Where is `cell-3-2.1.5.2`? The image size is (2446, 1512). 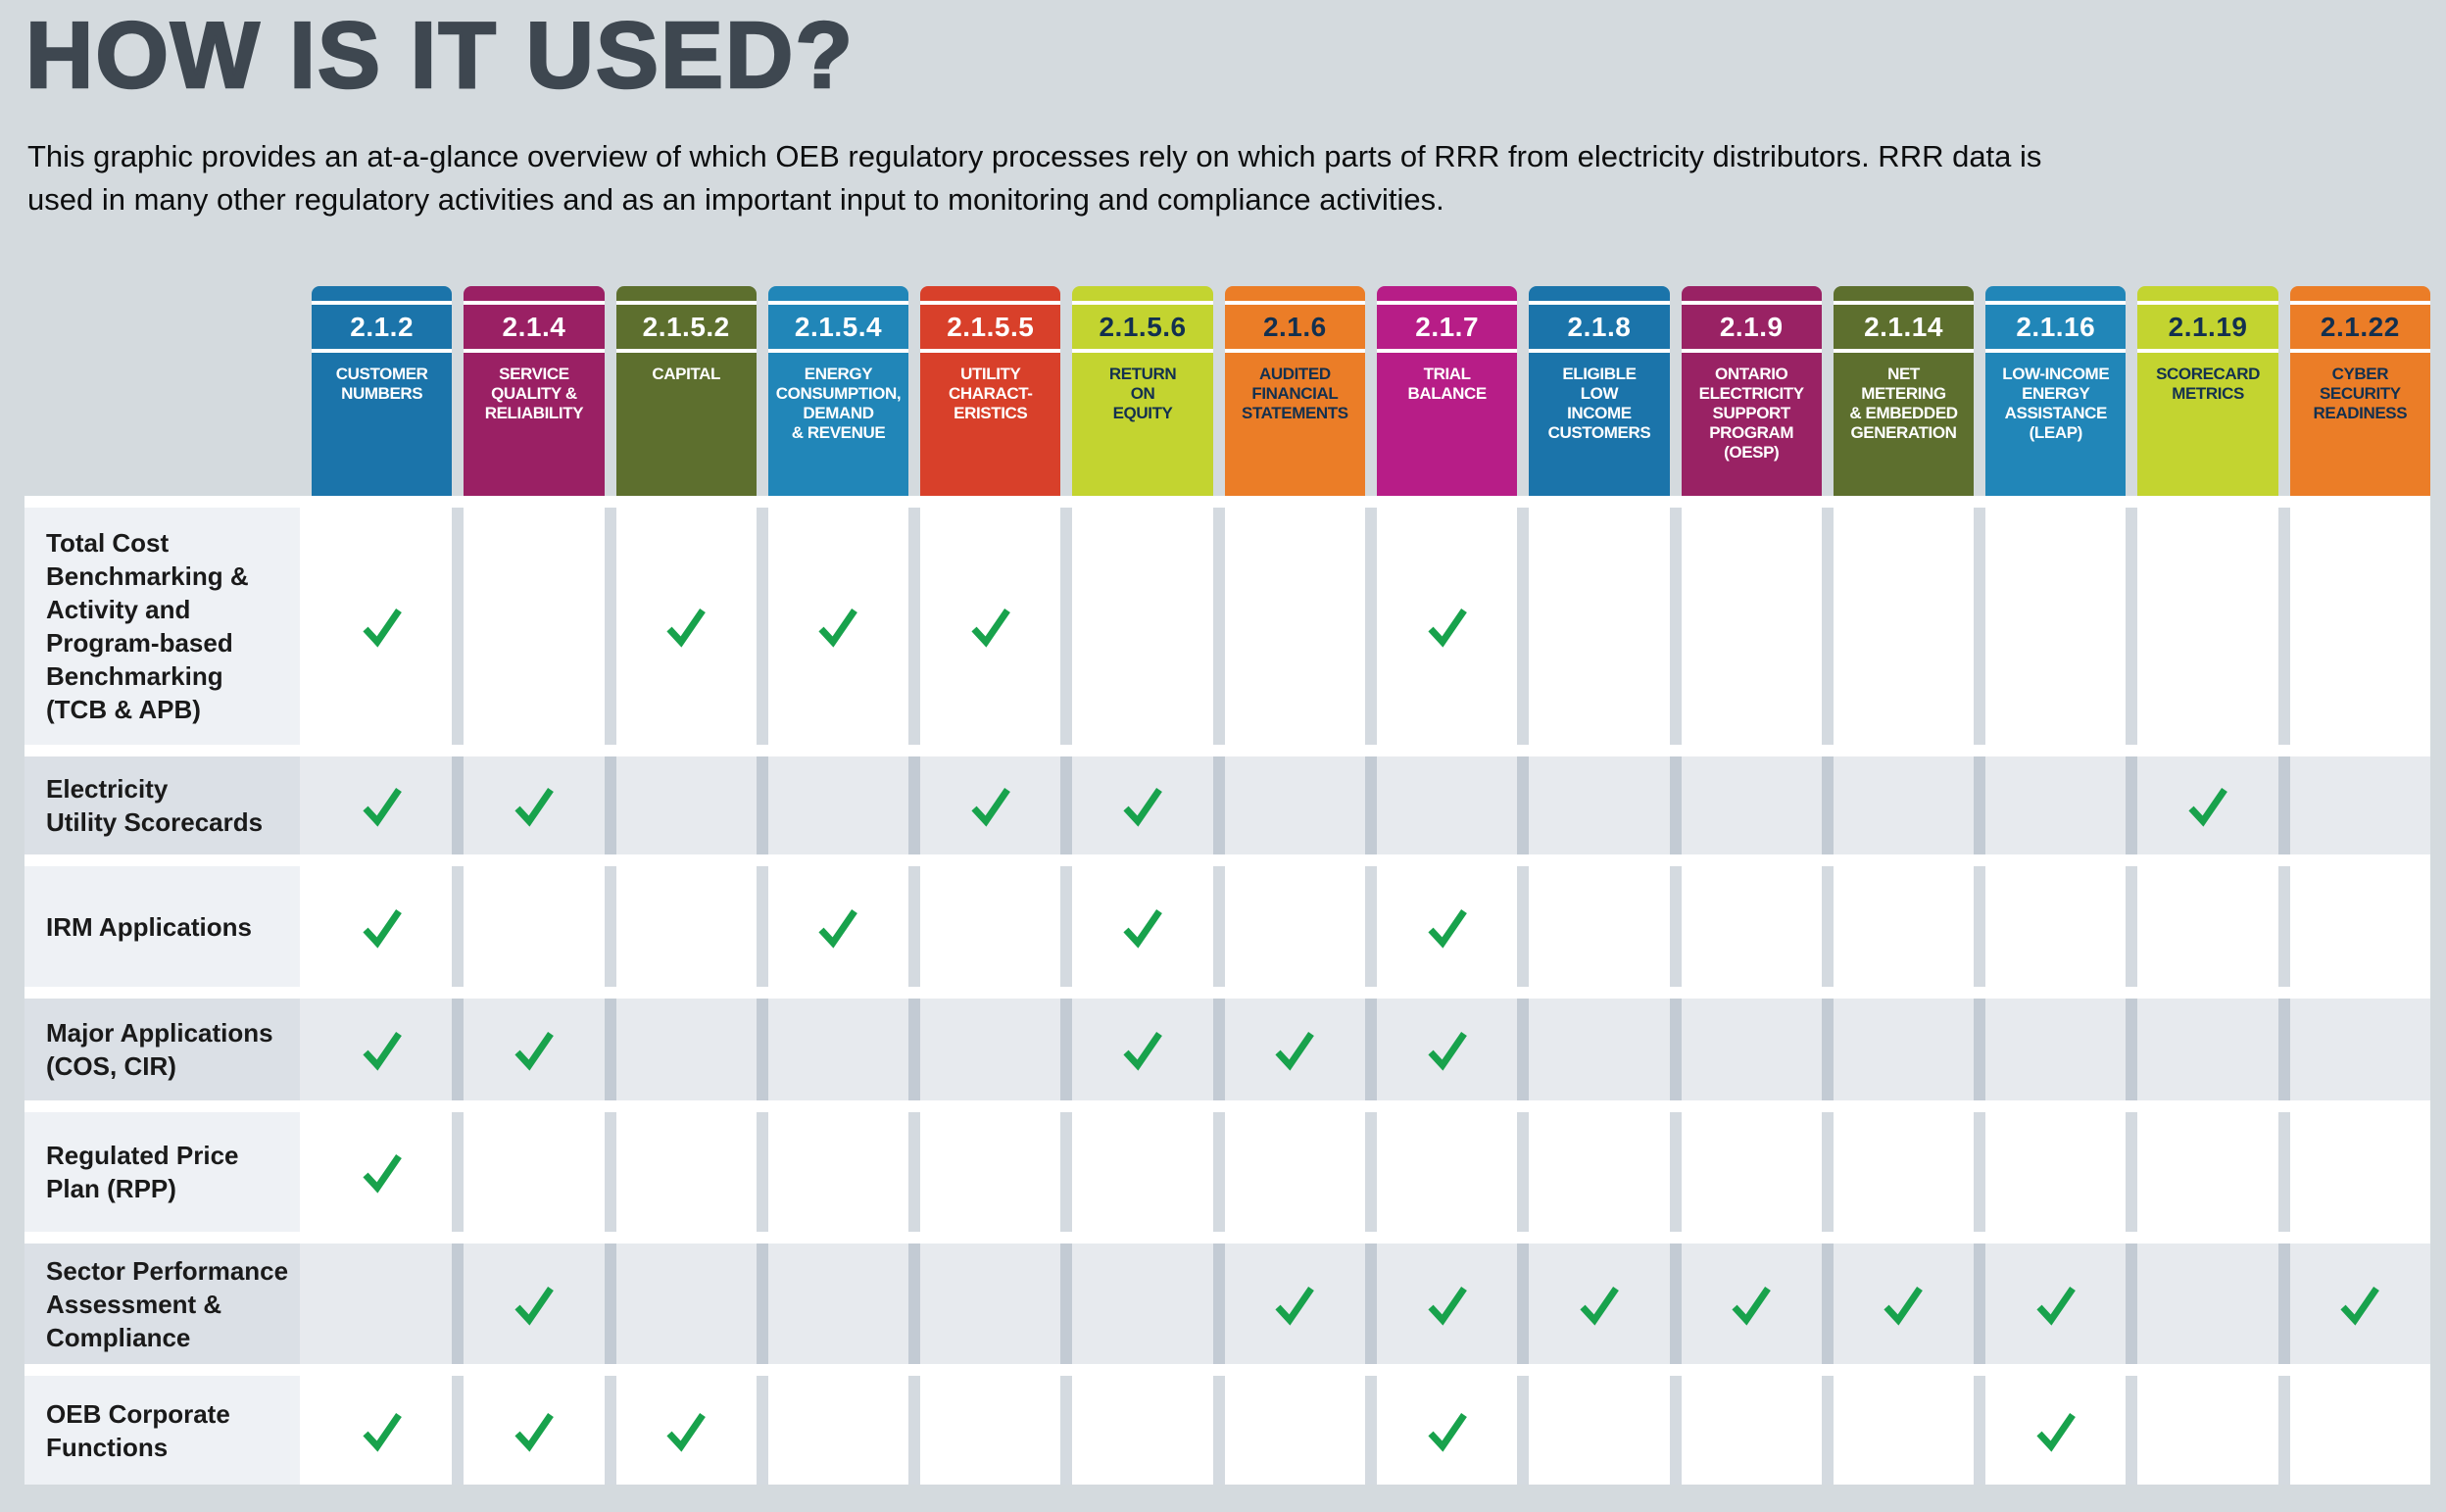 cell-3-2.1.5.2 is located at coordinates (680, 926).